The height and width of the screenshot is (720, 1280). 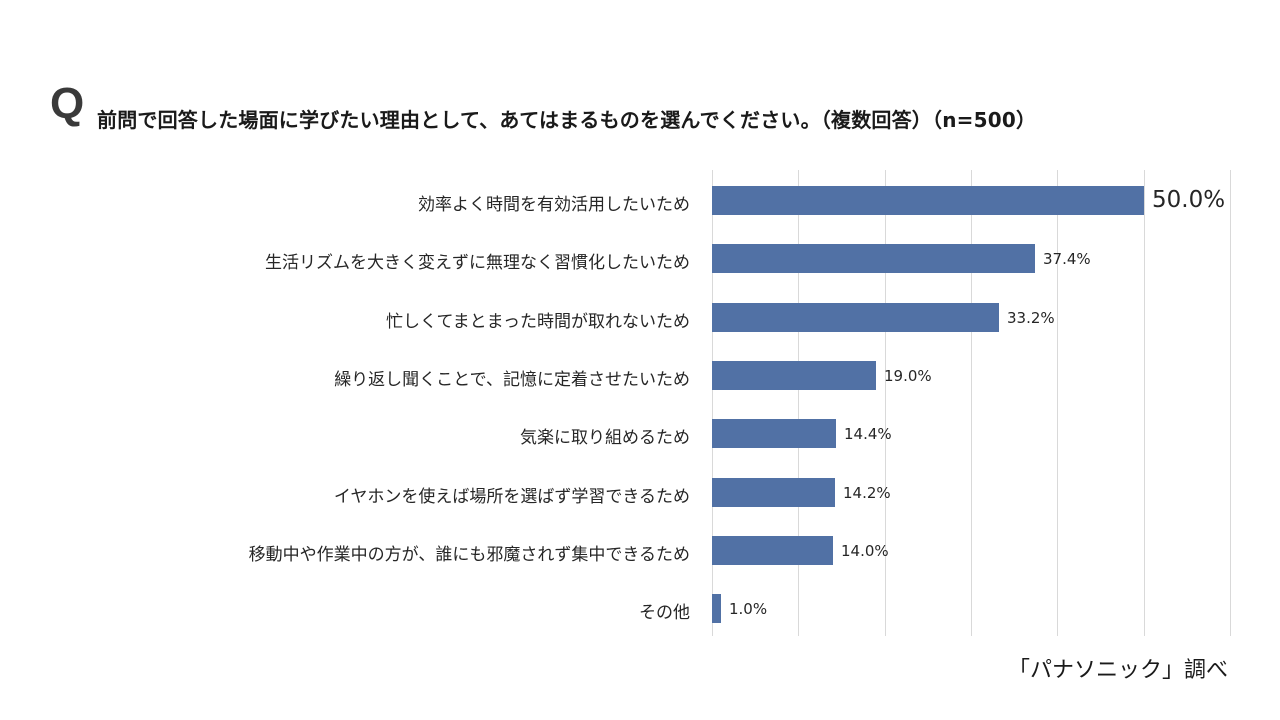 What do you see at coordinates (1189, 200) in the screenshot?
I see `value-label: 50.0%` at bounding box center [1189, 200].